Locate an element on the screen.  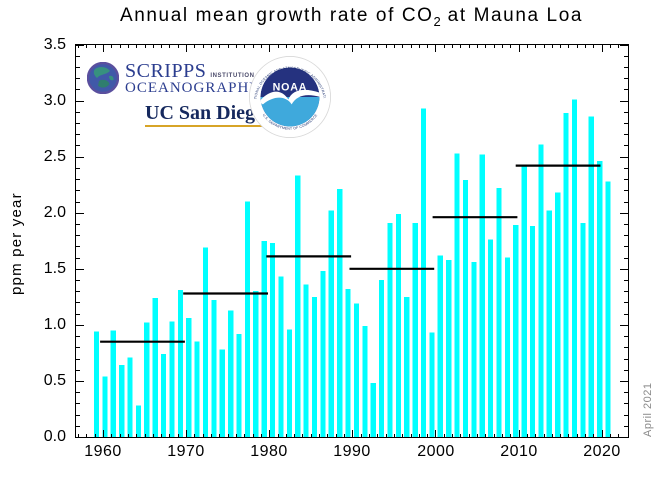
bar-1964 is located at coordinates (138, 421).